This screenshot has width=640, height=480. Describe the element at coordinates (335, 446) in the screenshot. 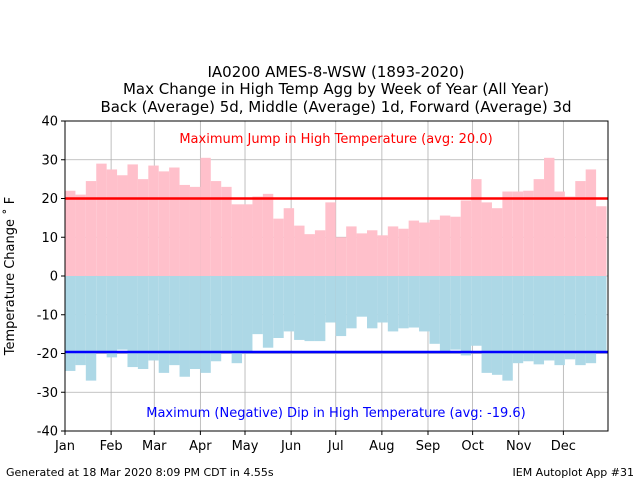

I see `x-tick-label: Jul` at that location.